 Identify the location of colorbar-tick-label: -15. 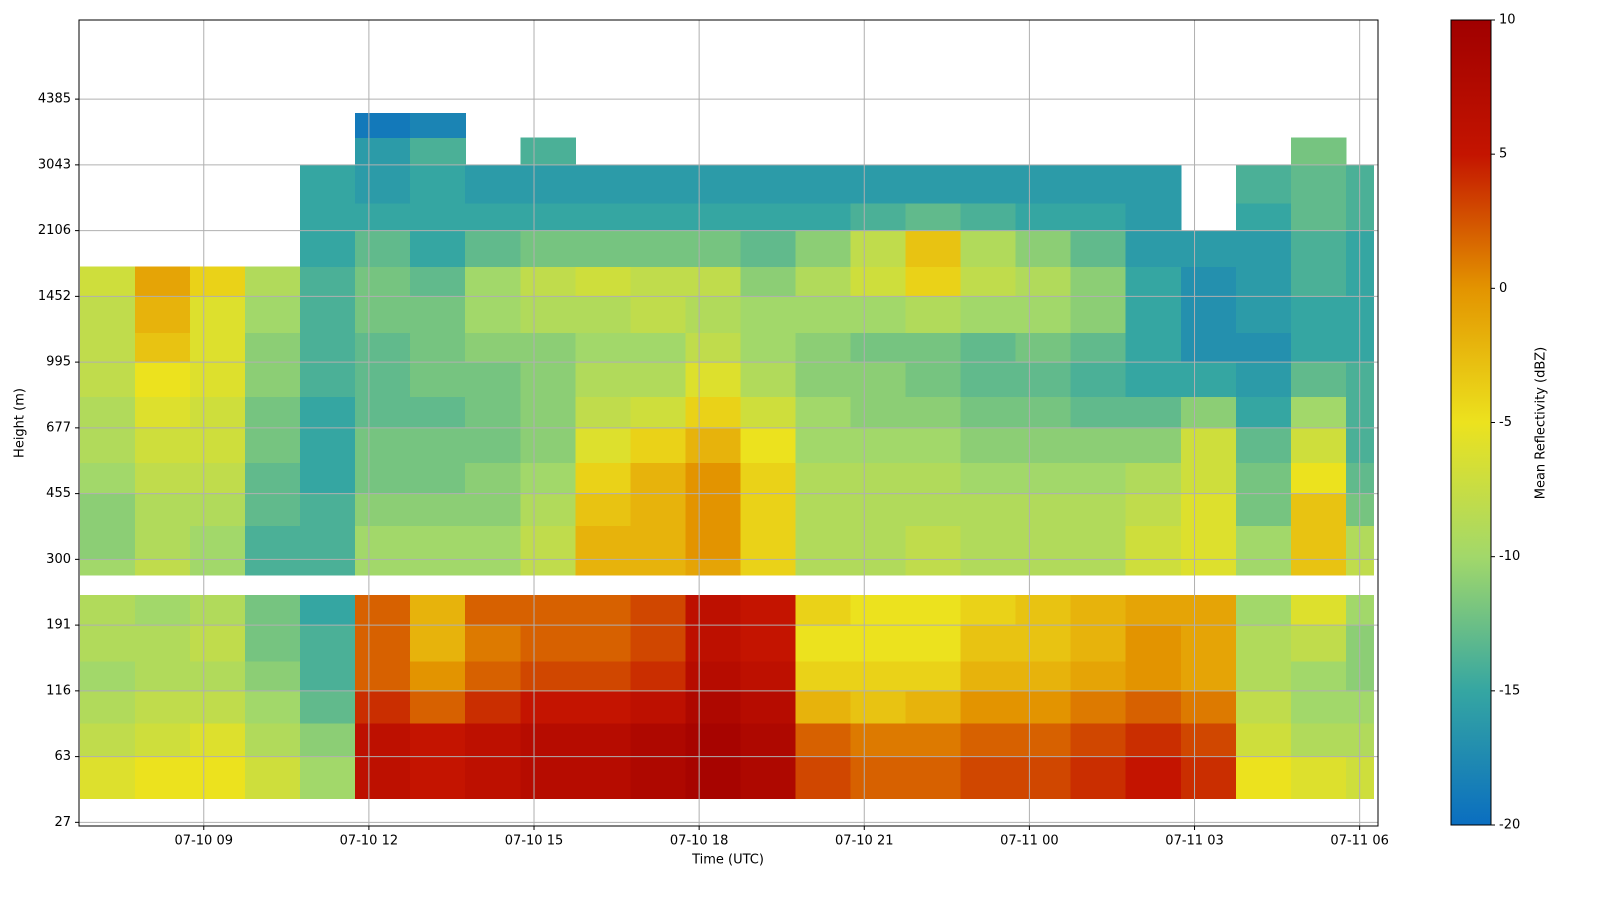
(1509, 690).